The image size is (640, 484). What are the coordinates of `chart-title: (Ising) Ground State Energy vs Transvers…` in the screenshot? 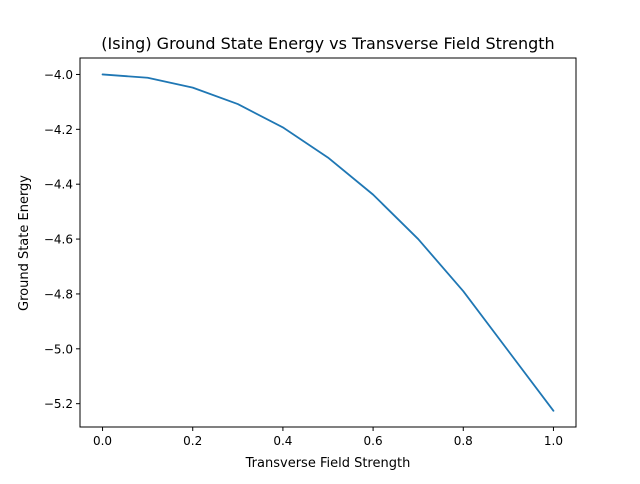 It's located at (327, 43).